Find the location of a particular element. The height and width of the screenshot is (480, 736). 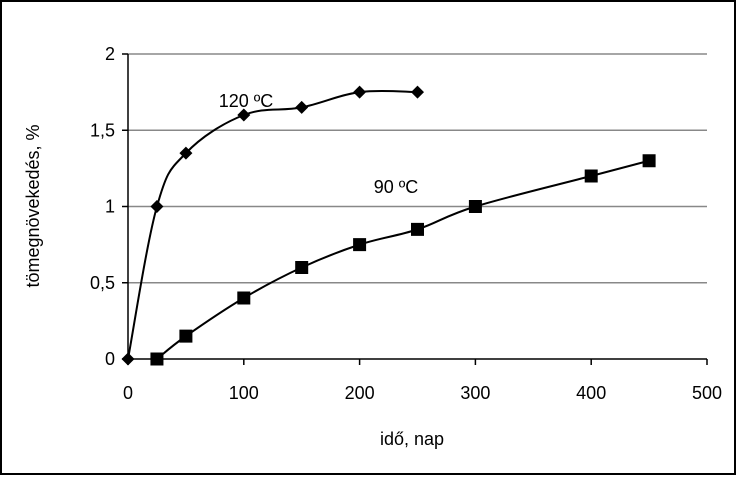

x-tick-label: 400 is located at coordinates (591, 393).